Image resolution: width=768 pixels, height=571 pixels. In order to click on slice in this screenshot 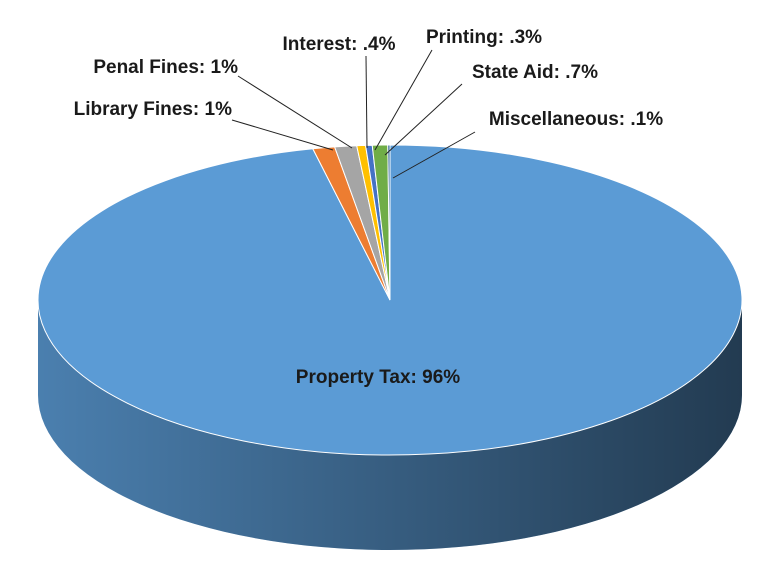, I will do `click(389, 222)`.